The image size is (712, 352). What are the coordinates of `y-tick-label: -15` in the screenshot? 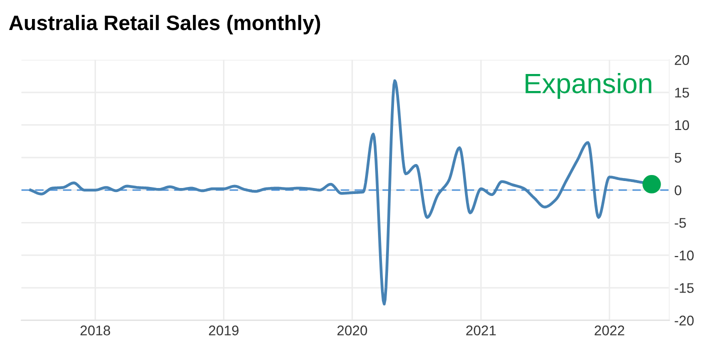 It's located at (684, 288).